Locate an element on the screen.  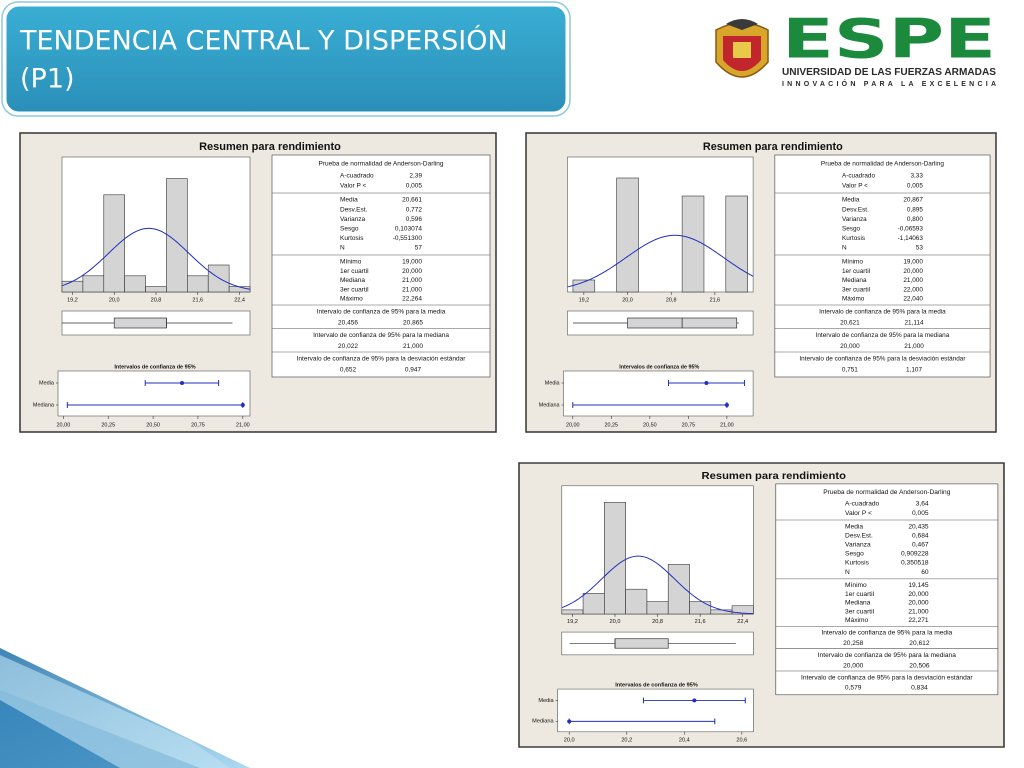
ci-title: Intervalos de confianza de 95% is located at coordinates (659, 367).